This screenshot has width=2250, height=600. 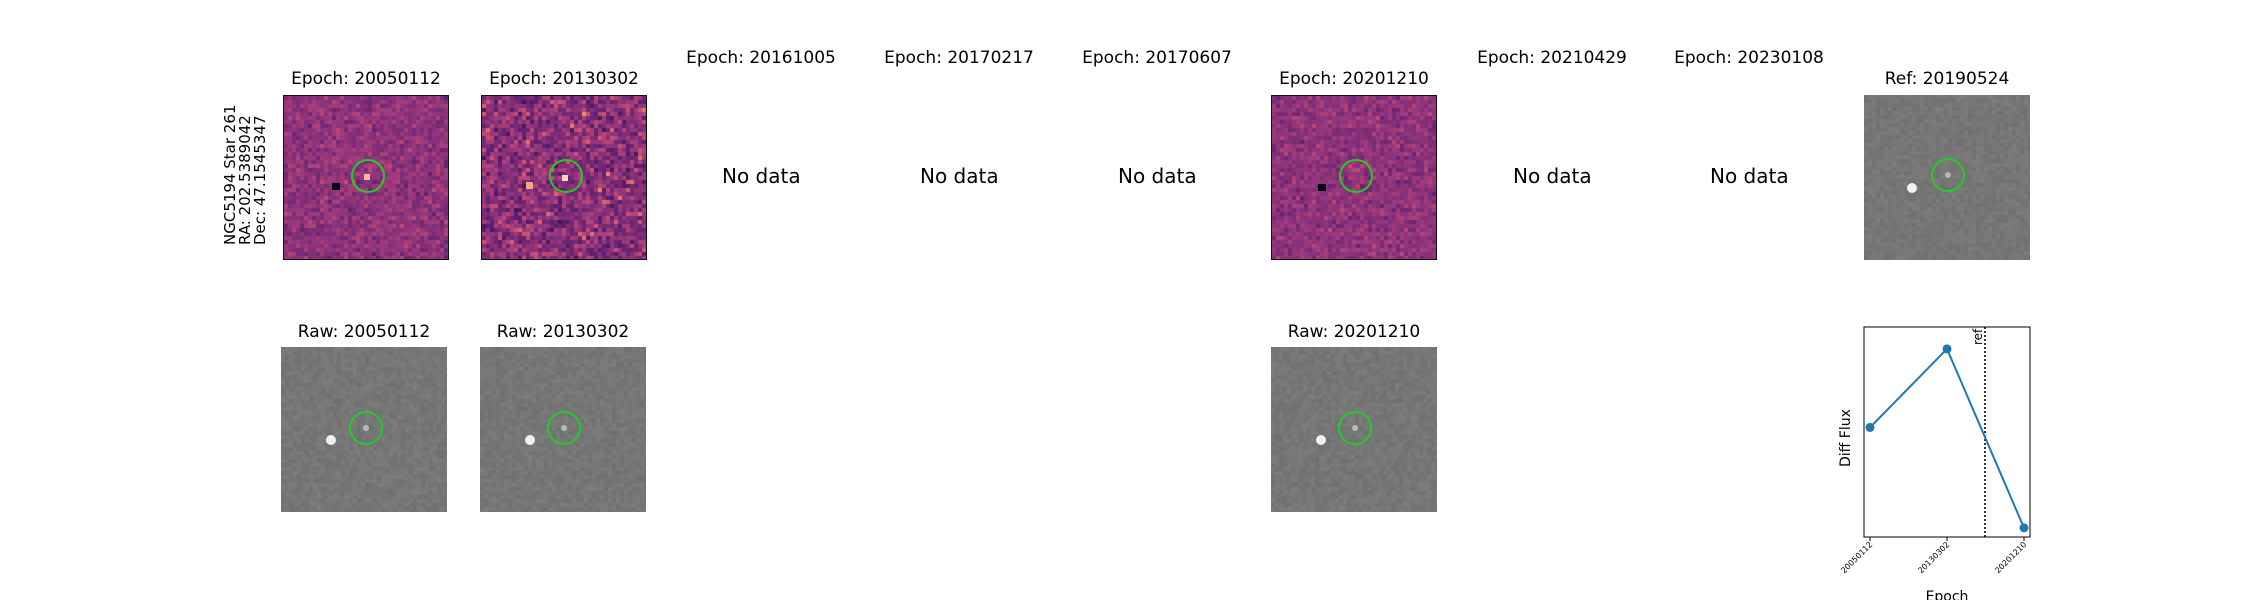 I want to click on title-ref-20190524: Ref: 20190524, so click(x=1947, y=79).